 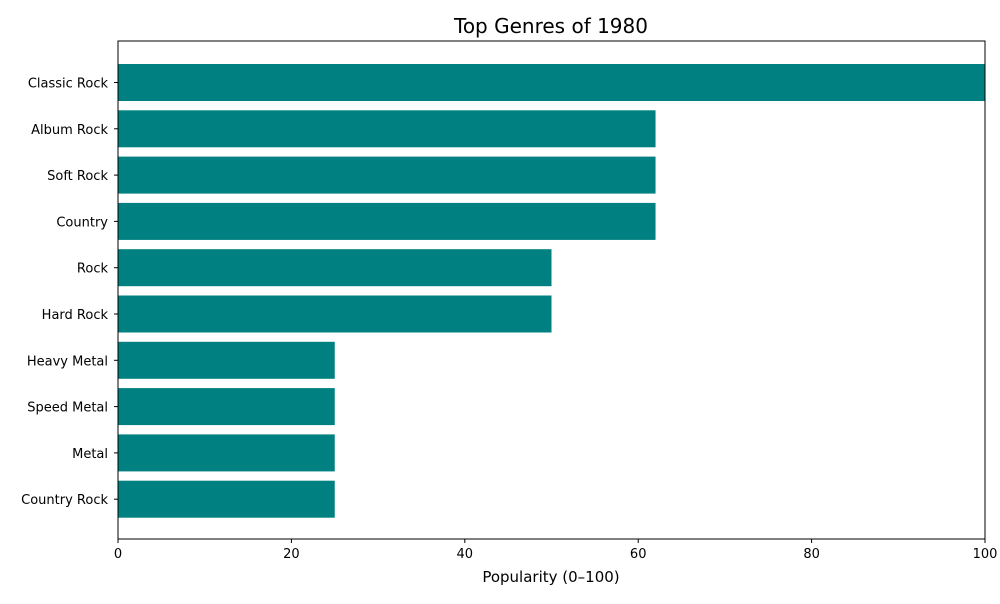 I want to click on bar-album-rock, so click(x=387, y=129).